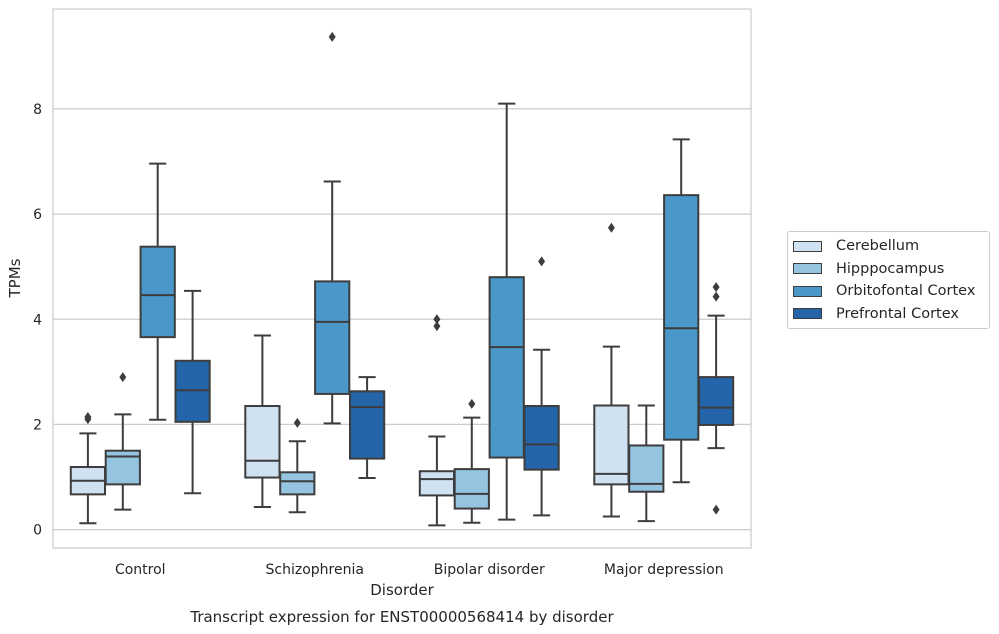 This screenshot has height=634, width=999. Describe the element at coordinates (664, 570) in the screenshot. I see `x-tick-label: Major depression` at that location.